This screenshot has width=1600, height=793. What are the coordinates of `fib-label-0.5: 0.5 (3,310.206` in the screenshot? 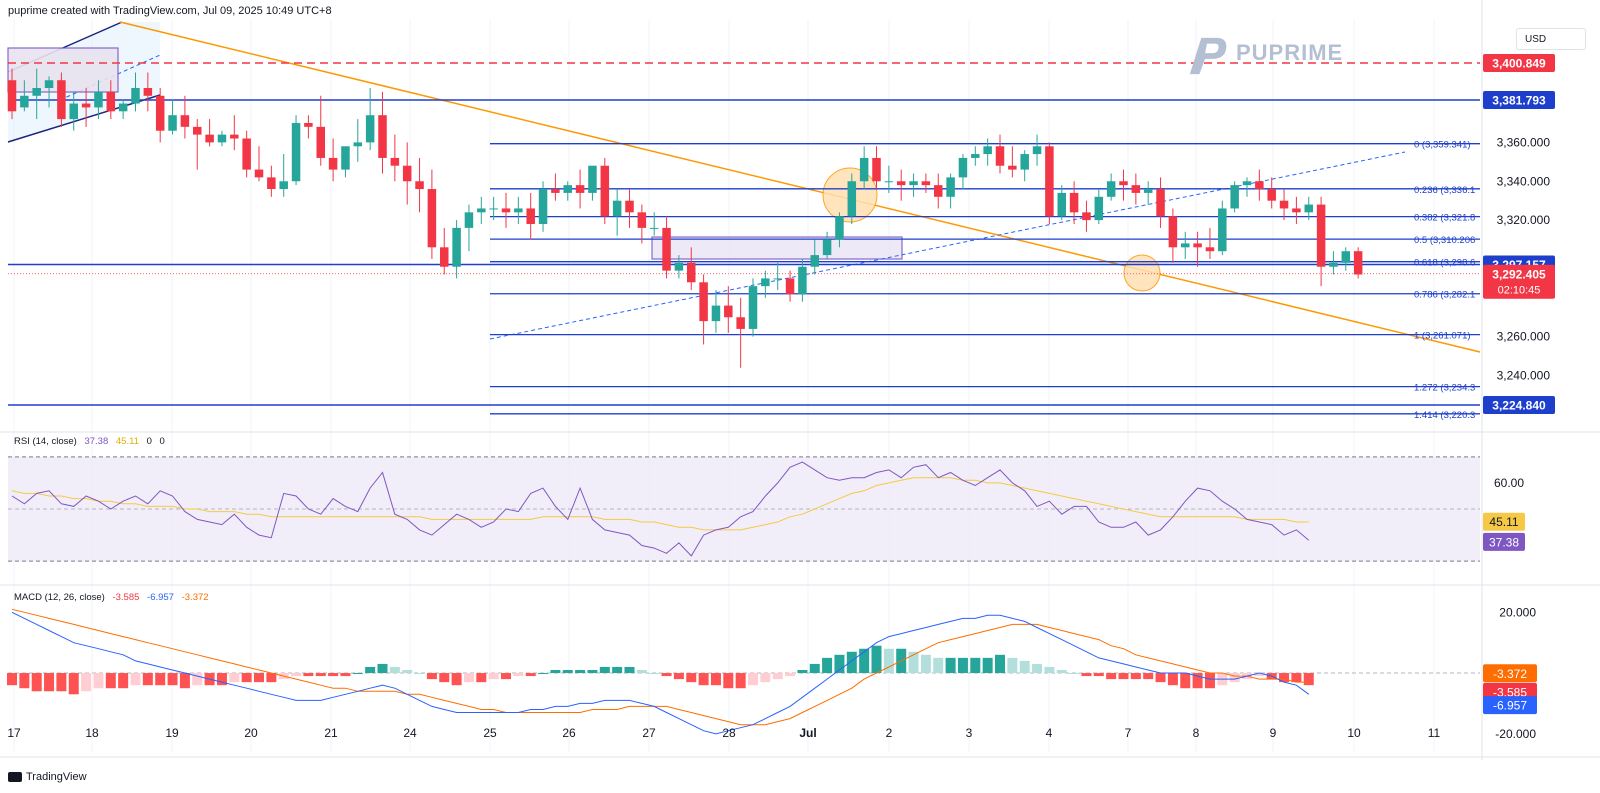 It's located at (1444, 240).